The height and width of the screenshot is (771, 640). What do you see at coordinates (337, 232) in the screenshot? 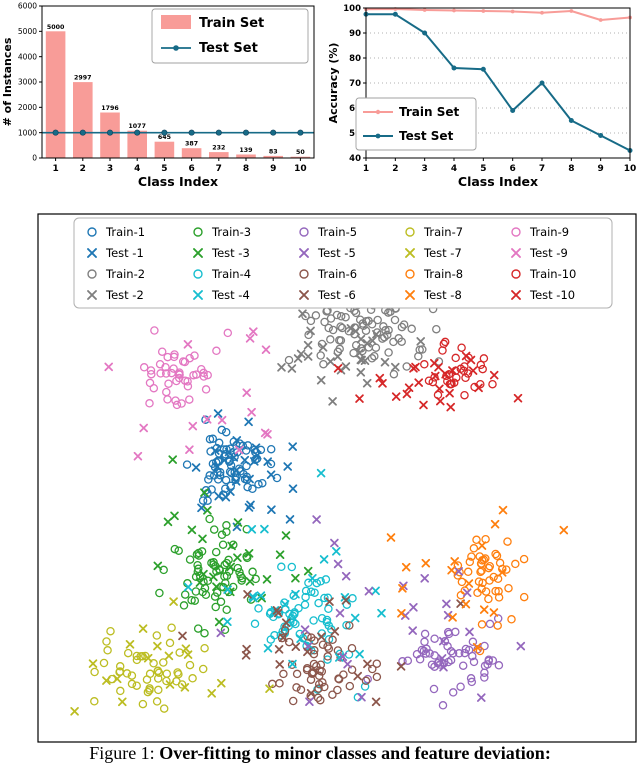
I see `svg-text: Train-5` at bounding box center [337, 232].